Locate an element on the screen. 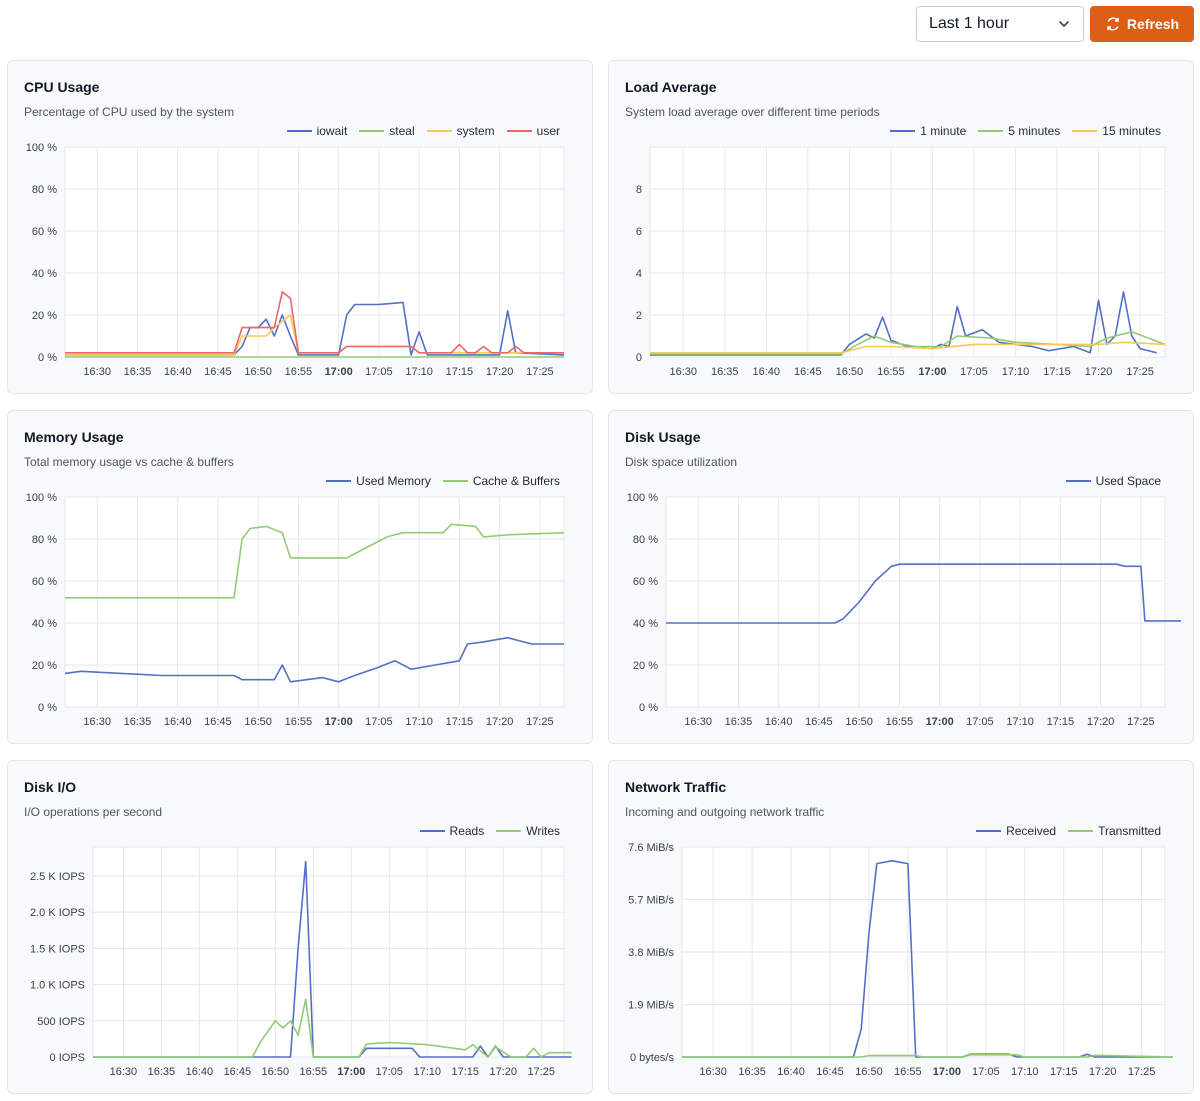 Image resolution: width=1200 pixels, height=1101 pixels. chart-legend: Reads Writes is located at coordinates (489, 831).